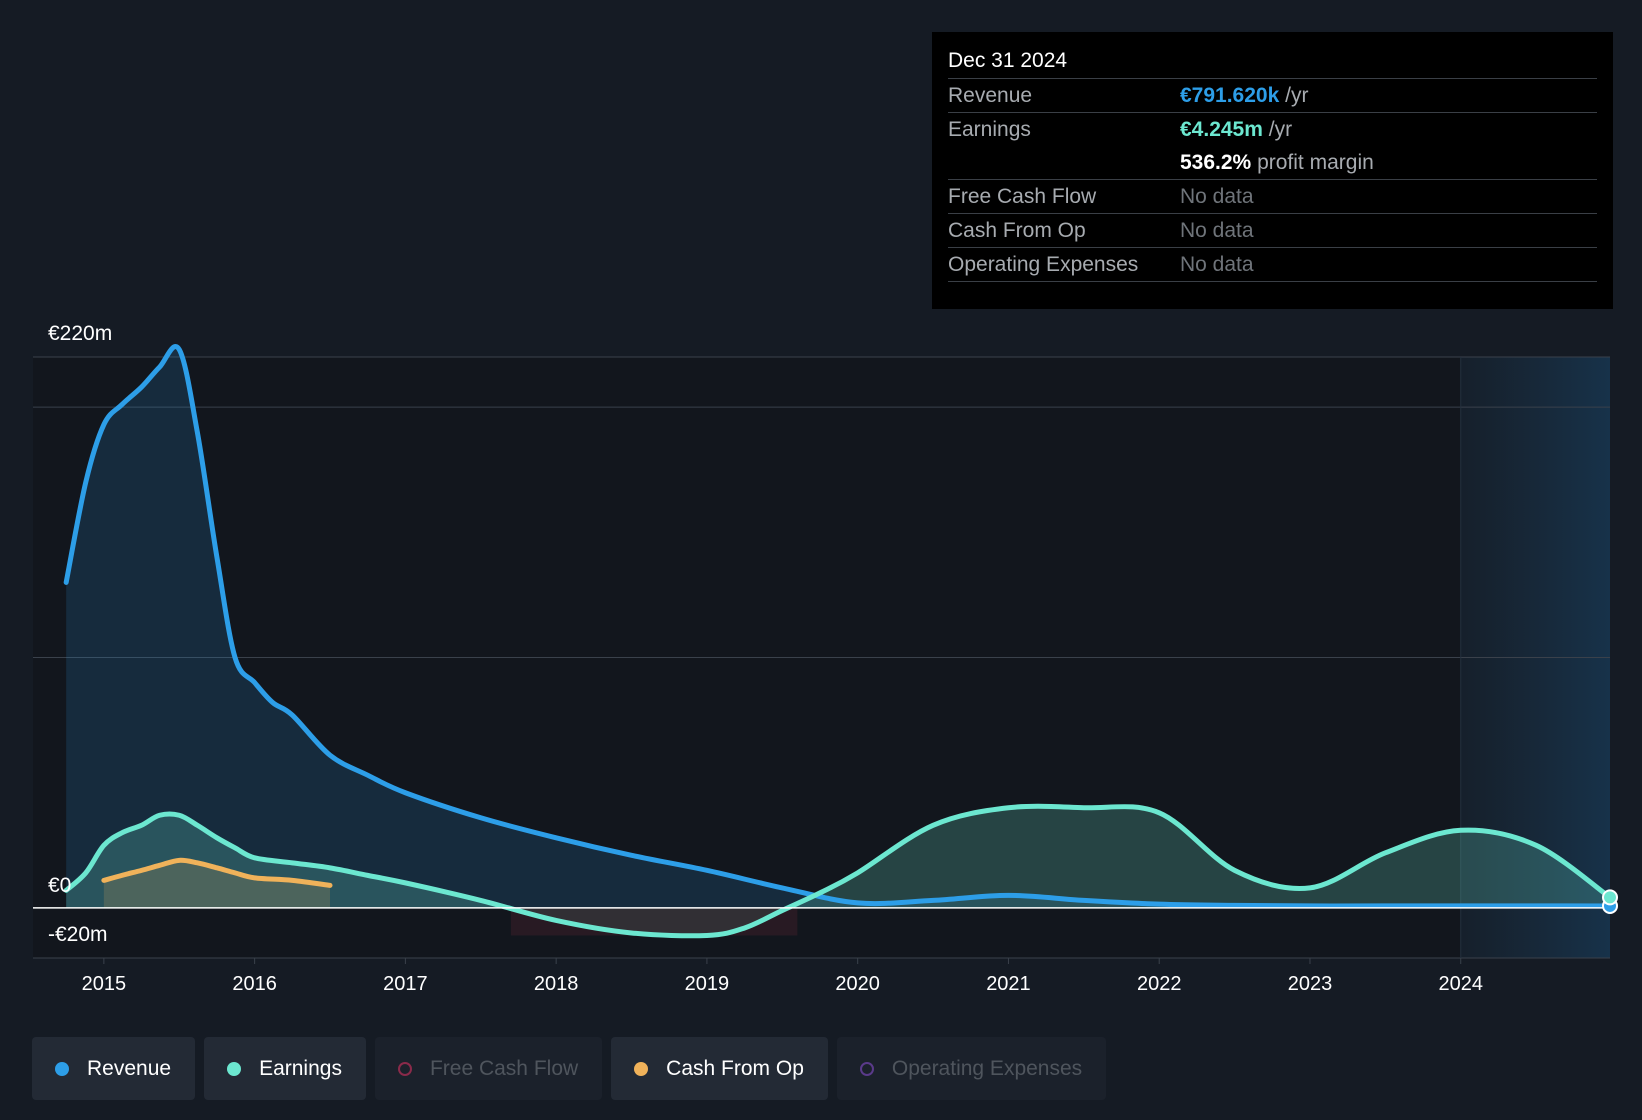  Describe the element at coordinates (1159, 984) in the screenshot. I see `x-label-2022: 2022` at that location.